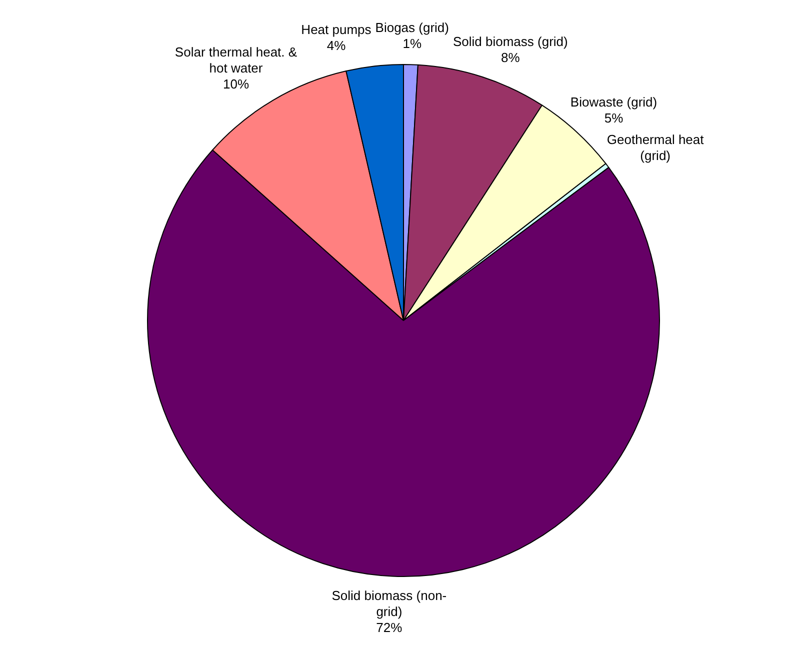  I want to click on data-label: 1%, so click(412, 44).